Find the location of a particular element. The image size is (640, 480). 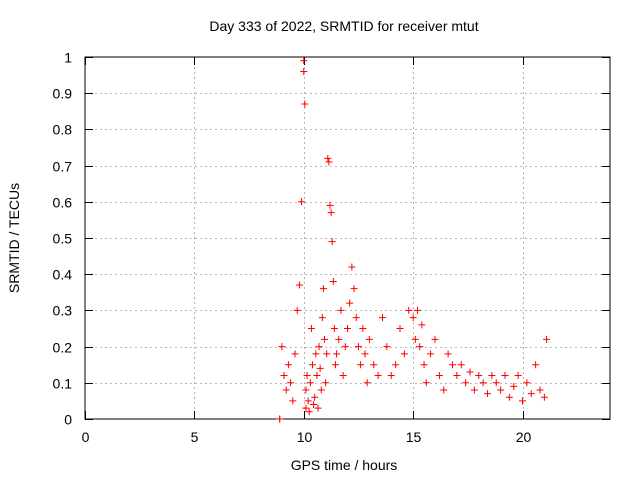

y-tick-label: 0.3 is located at coordinates (63, 311).